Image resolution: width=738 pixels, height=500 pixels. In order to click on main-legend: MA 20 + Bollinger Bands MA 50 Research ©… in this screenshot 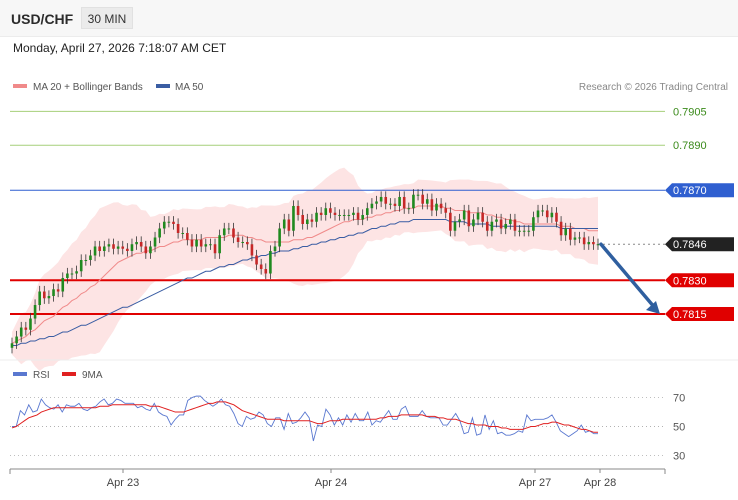, I will do `click(370, 87)`.